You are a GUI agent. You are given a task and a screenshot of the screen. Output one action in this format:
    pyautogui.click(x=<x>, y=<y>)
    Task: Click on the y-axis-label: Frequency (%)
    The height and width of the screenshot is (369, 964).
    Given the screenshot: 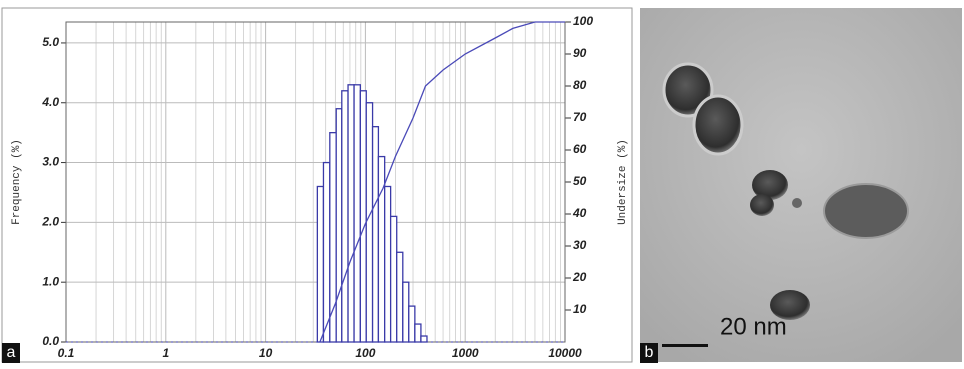 What is the action you would take?
    pyautogui.click(x=17, y=182)
    